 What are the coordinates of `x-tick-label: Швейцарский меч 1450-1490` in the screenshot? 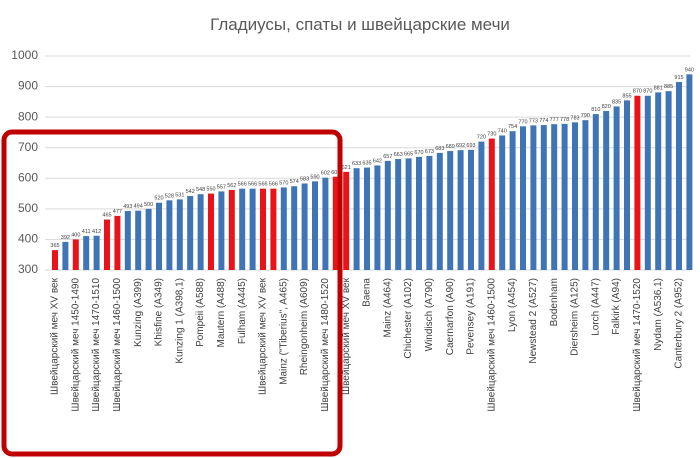 It's located at (75, 345).